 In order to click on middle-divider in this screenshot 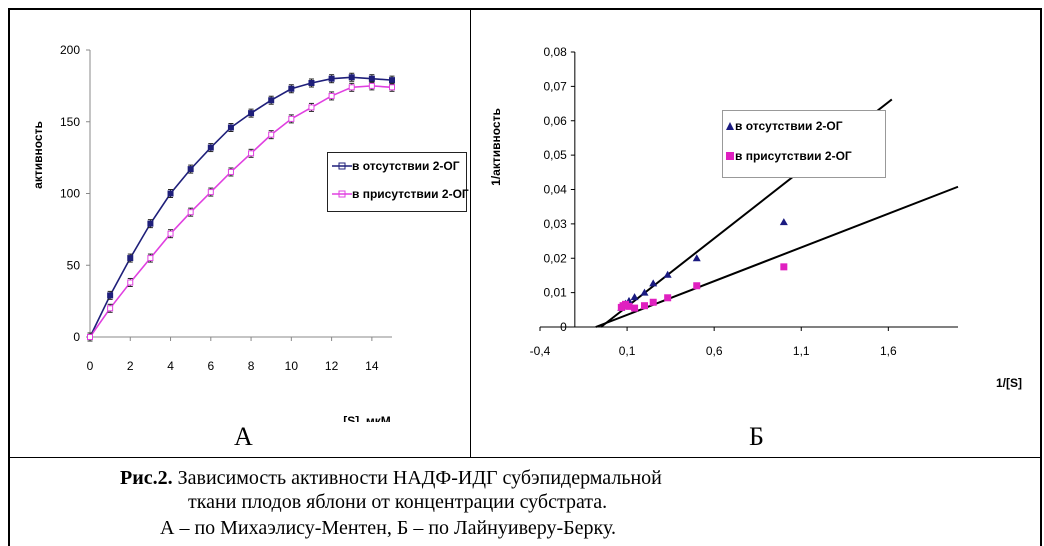, I will do `click(470, 233)`.